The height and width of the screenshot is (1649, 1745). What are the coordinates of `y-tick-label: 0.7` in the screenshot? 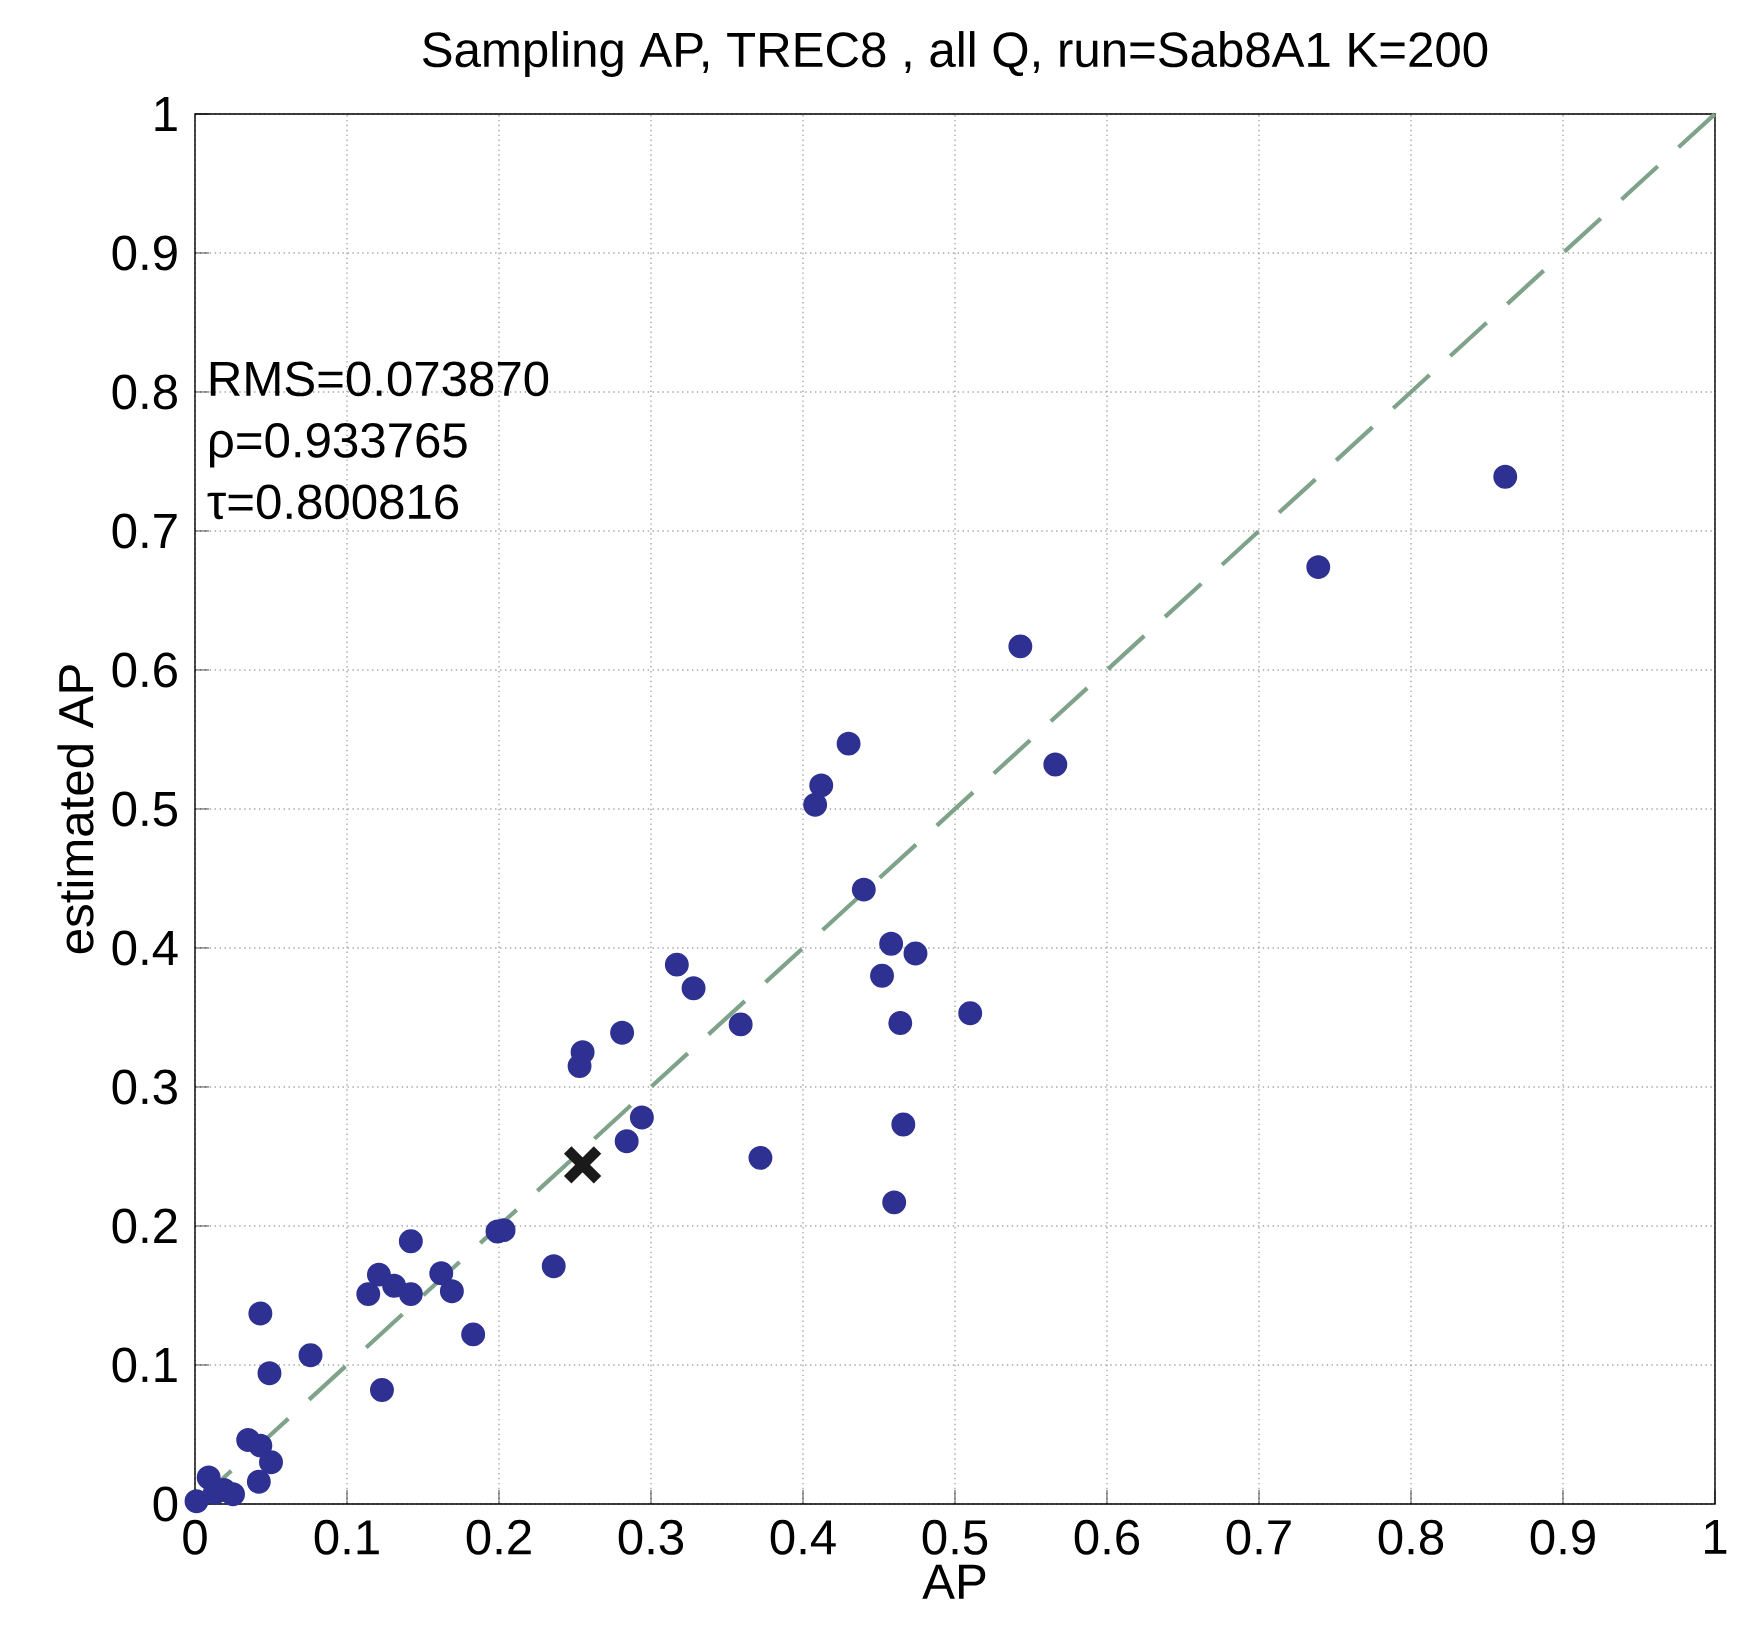 It's located at (144, 531).